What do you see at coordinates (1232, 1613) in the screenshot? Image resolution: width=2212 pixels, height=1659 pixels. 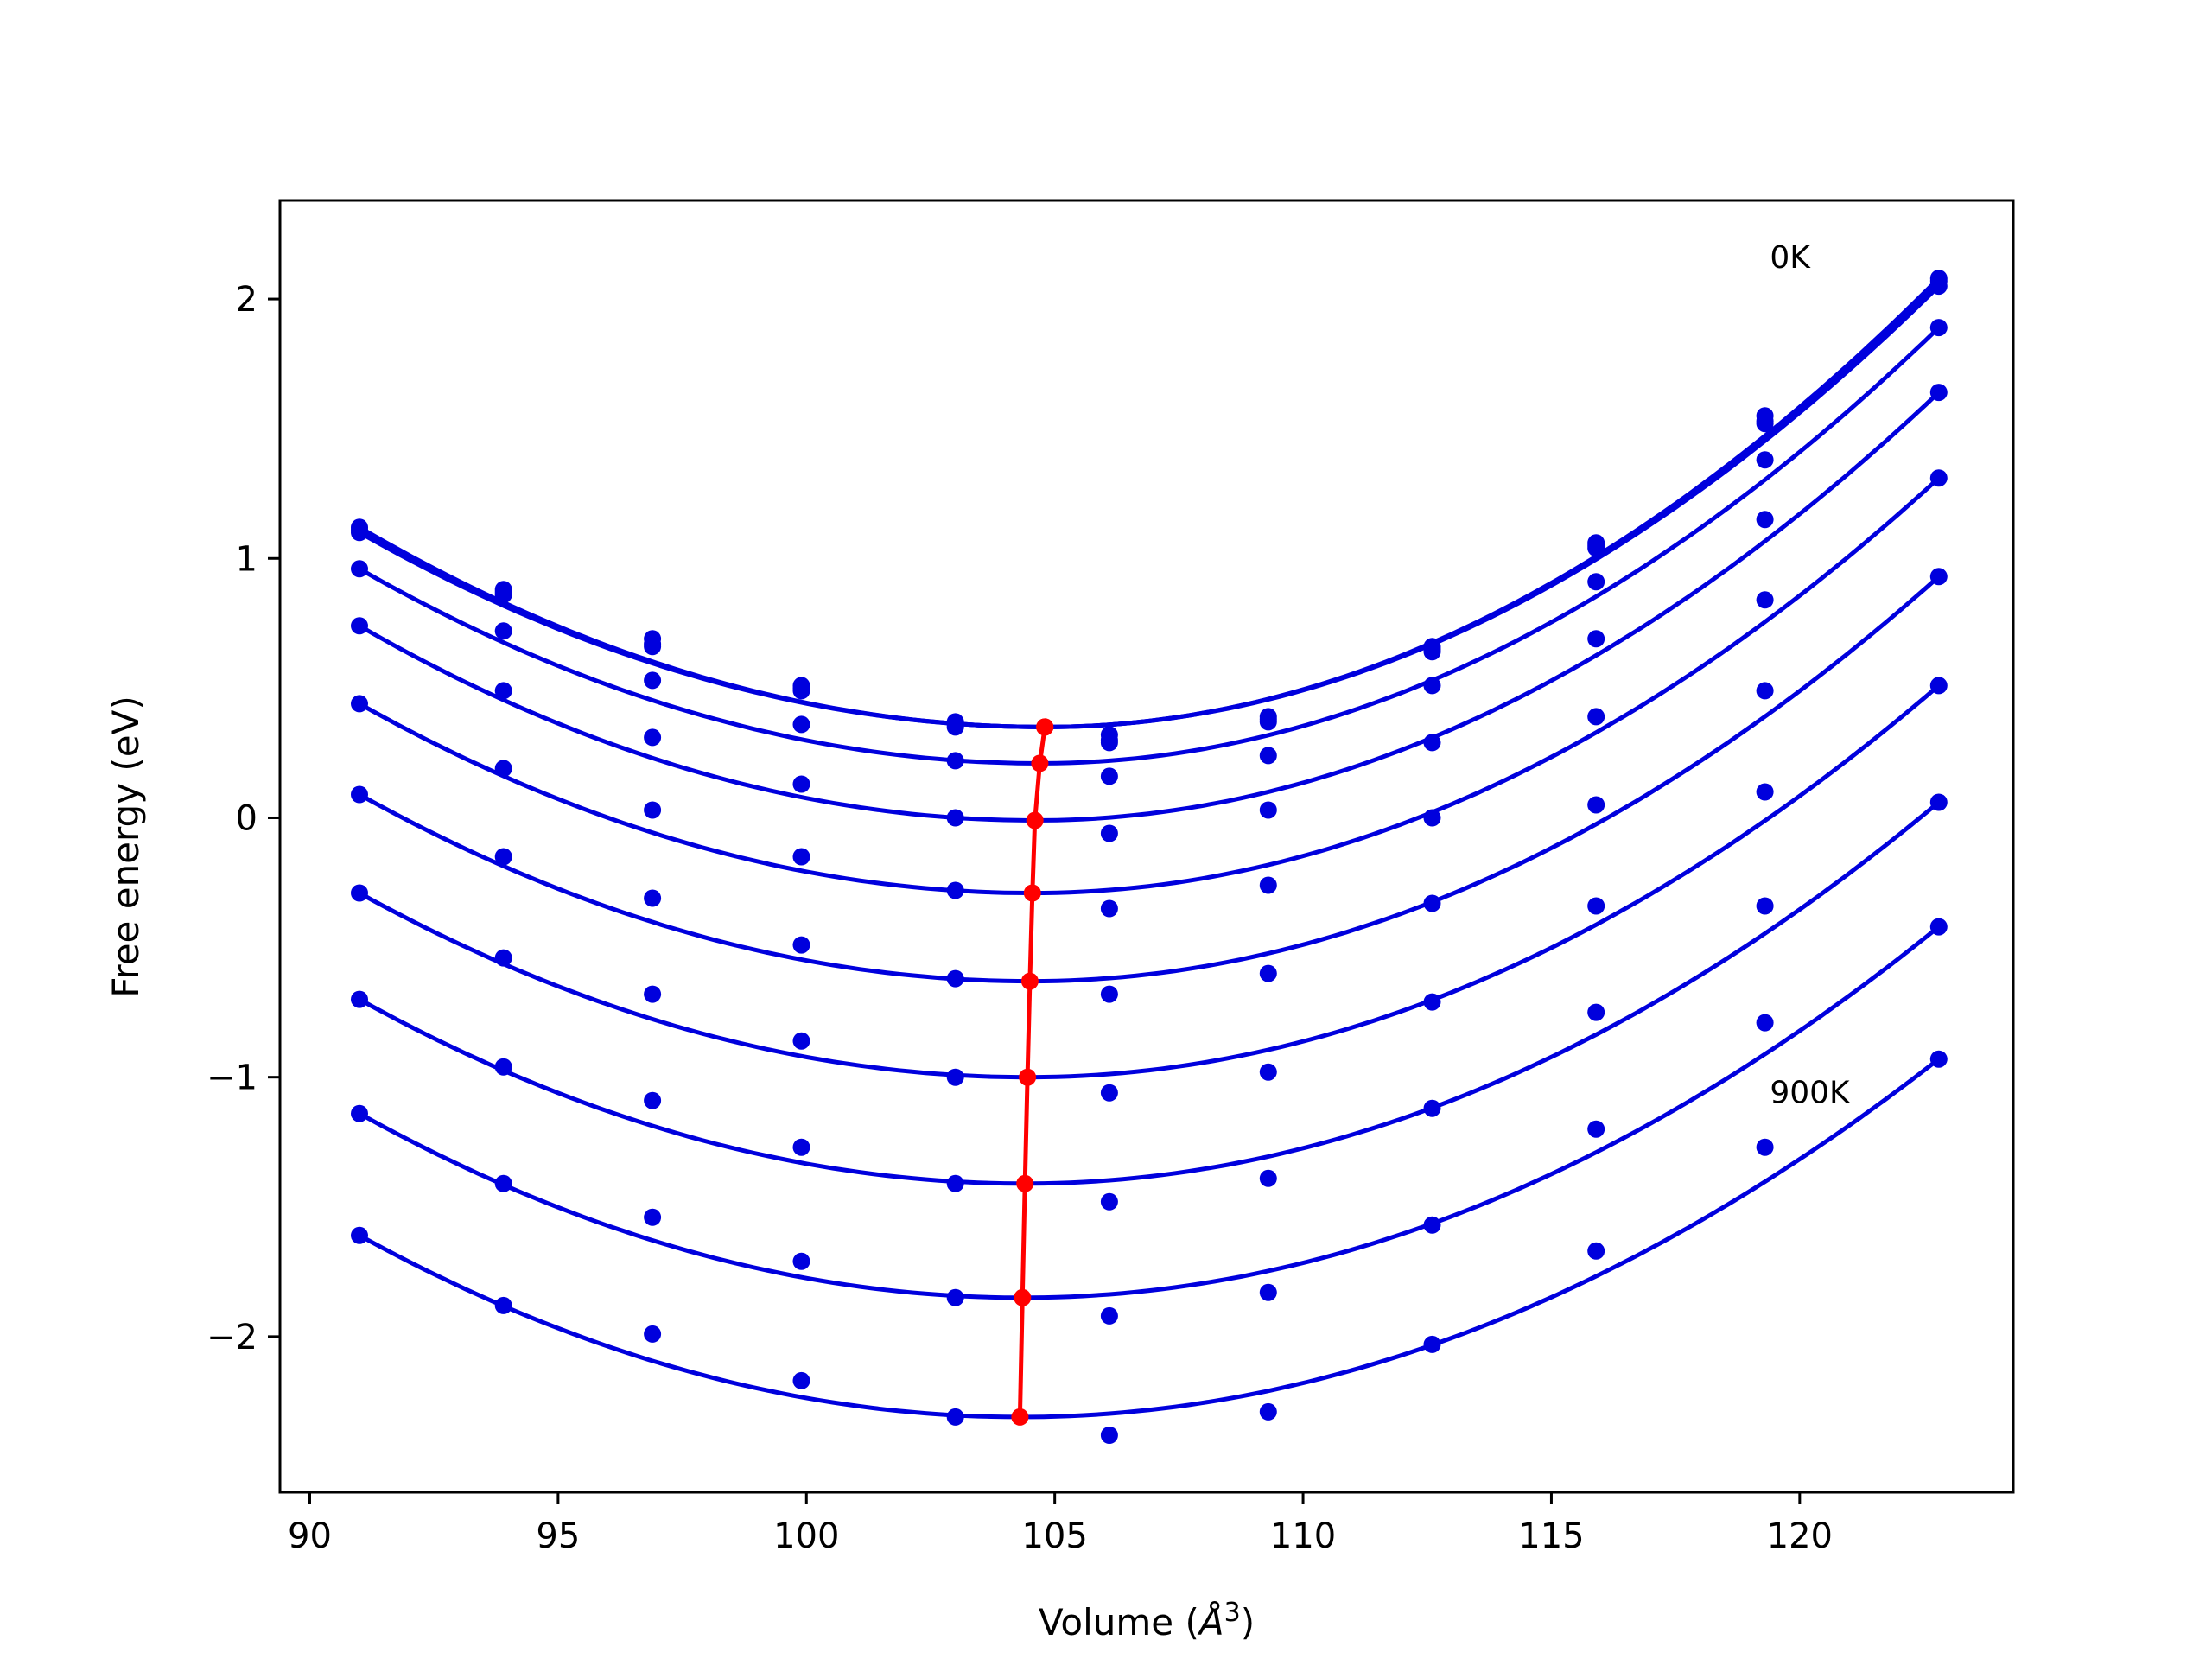 I see `x-axis-title-exponent: 3` at bounding box center [1232, 1613].